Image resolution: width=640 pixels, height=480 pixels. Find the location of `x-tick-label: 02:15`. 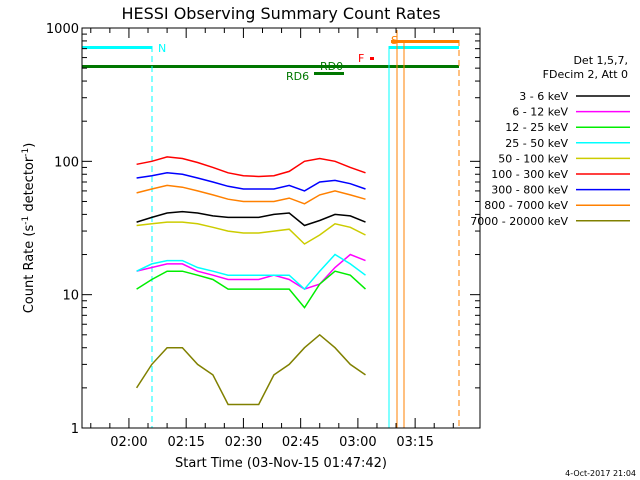

x-tick-label: 02:15 is located at coordinates (185, 442).